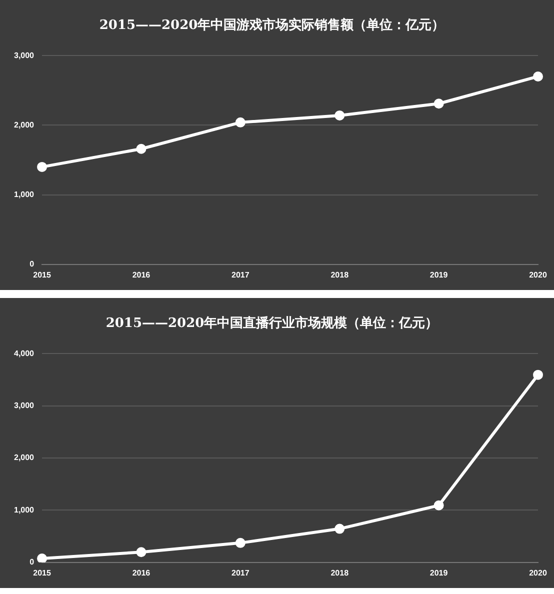 Image resolution: width=554 pixels, height=594 pixels. Describe the element at coordinates (24, 353) in the screenshot. I see `y-tick-label: 4,000` at that location.